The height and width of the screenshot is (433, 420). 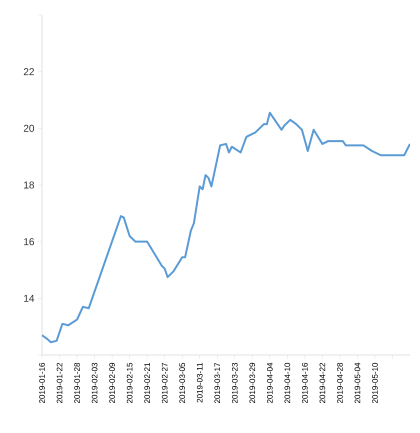 What do you see at coordinates (112, 383) in the screenshot?
I see `x-tick-label: 2019-02-09` at bounding box center [112, 383].